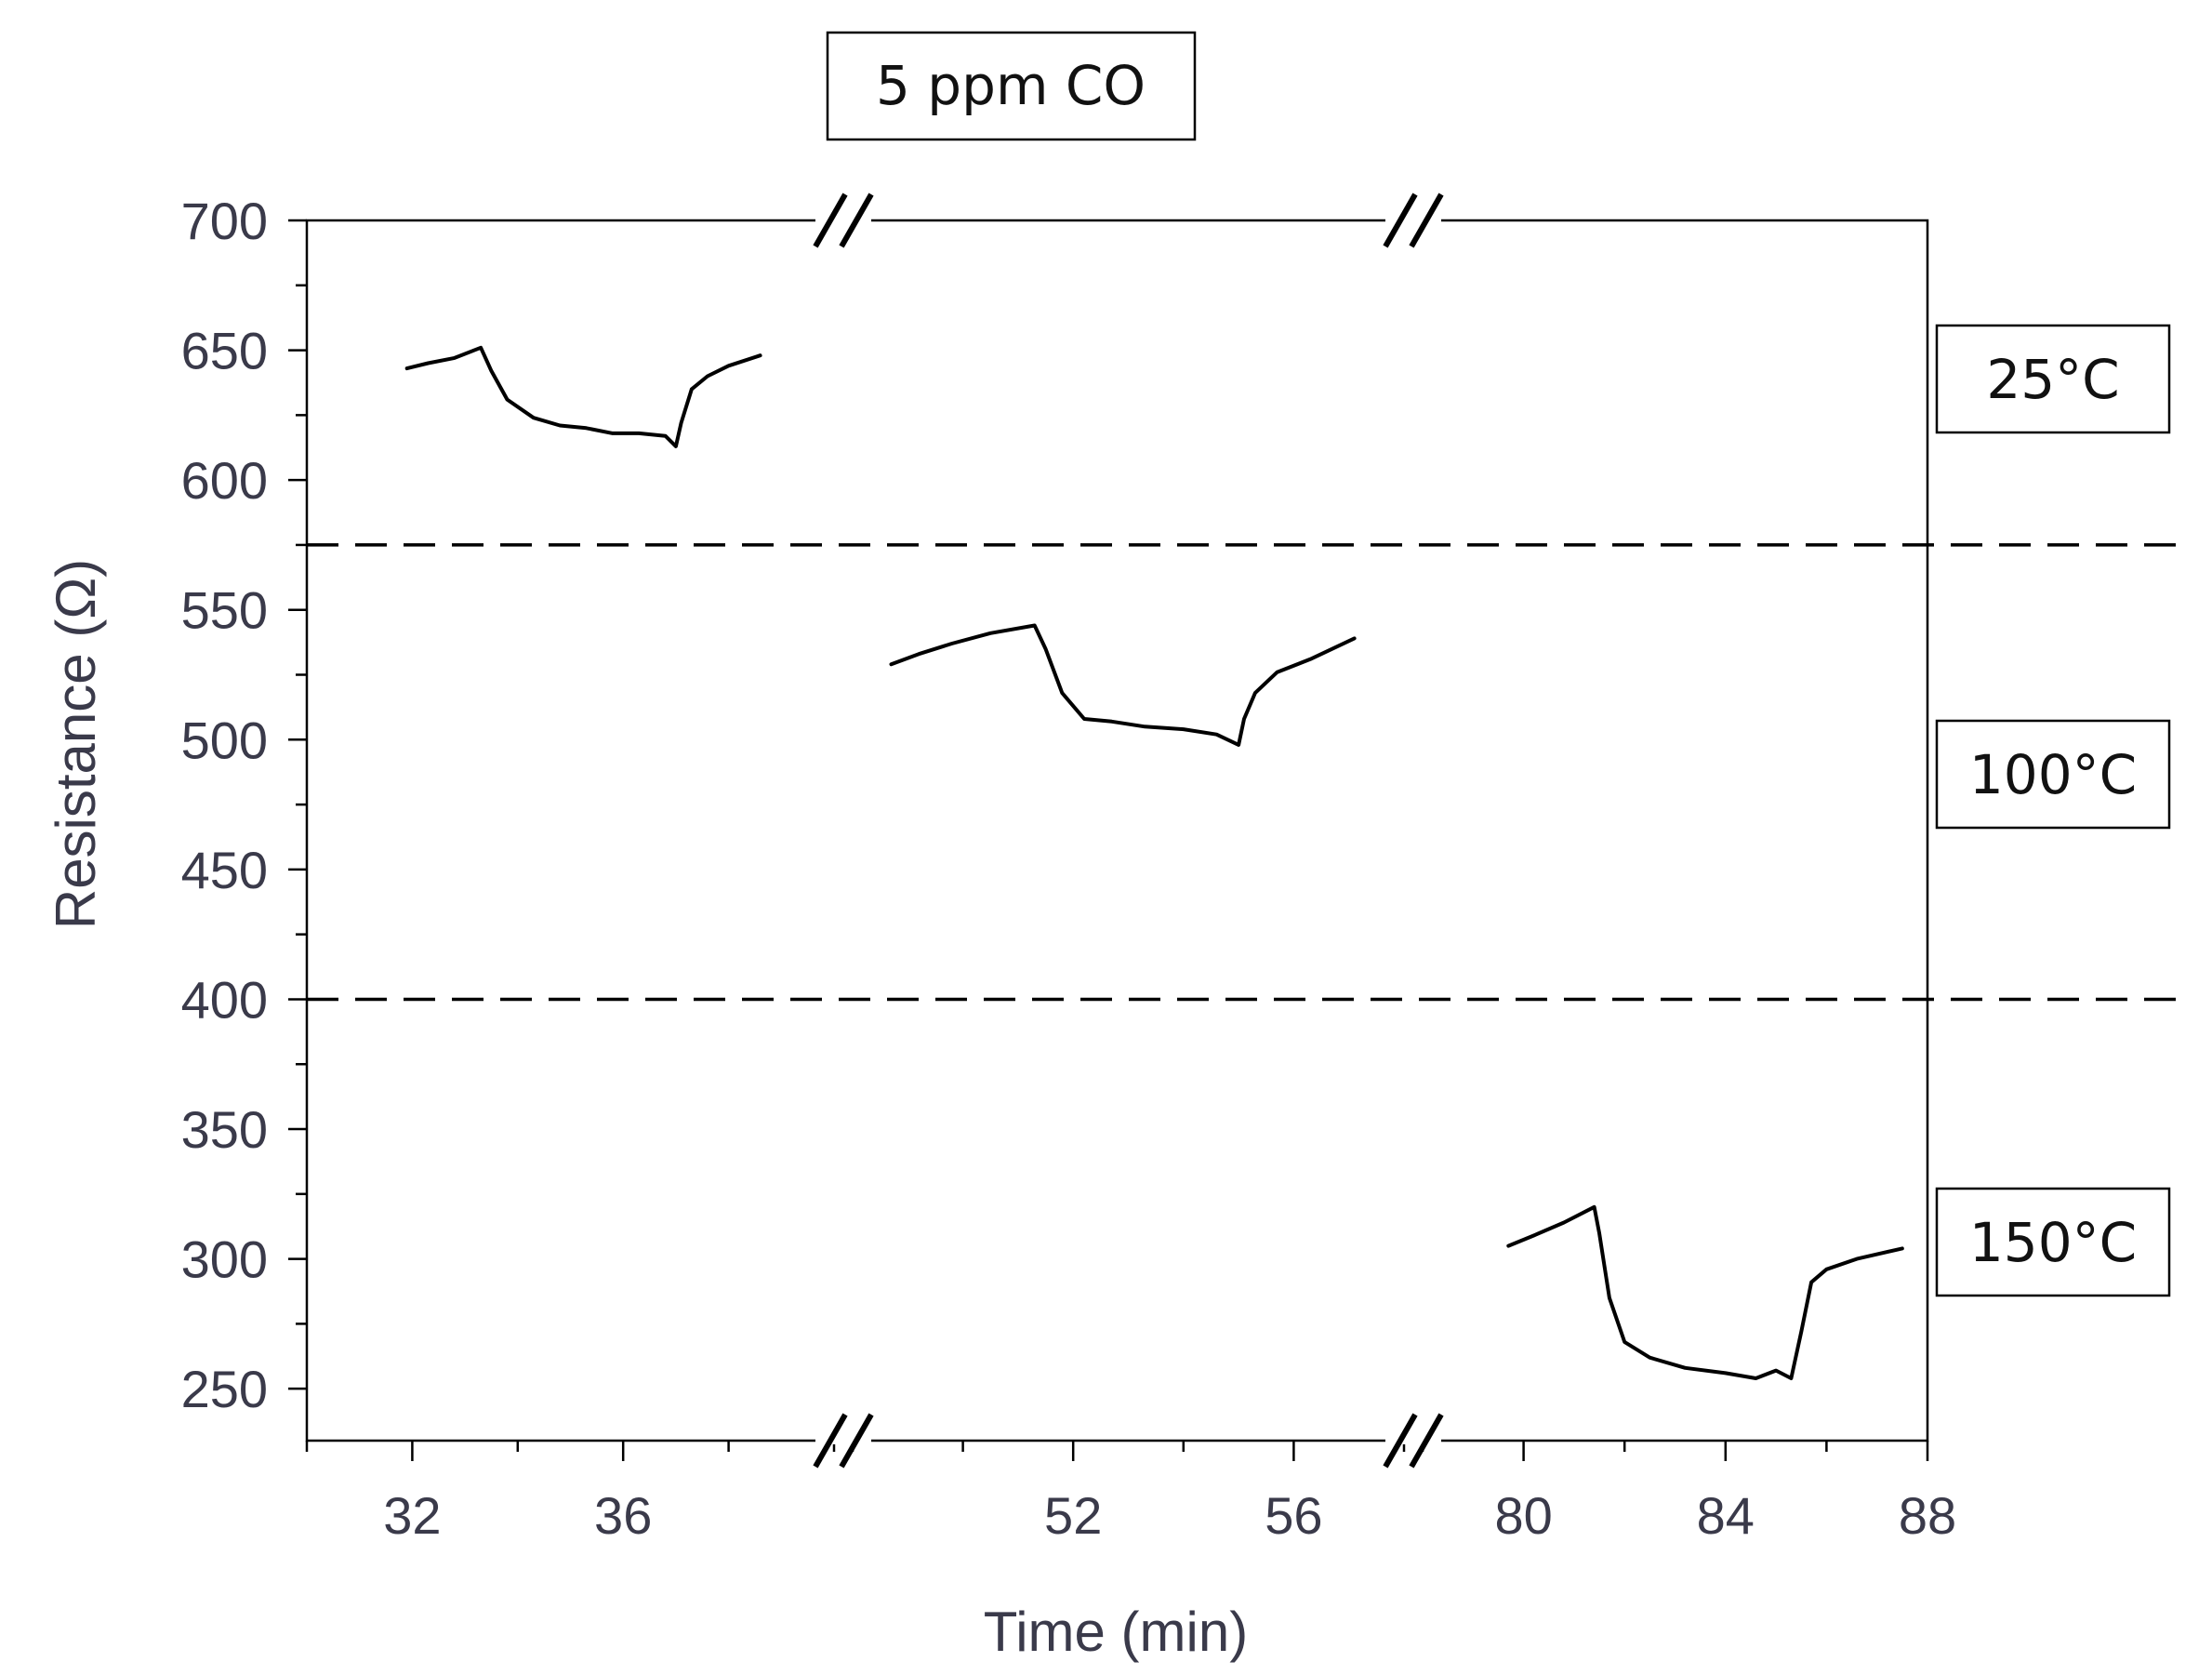 The width and height of the screenshot is (2212, 1675). I want to click on x-tick-label: 36, so click(623, 1515).